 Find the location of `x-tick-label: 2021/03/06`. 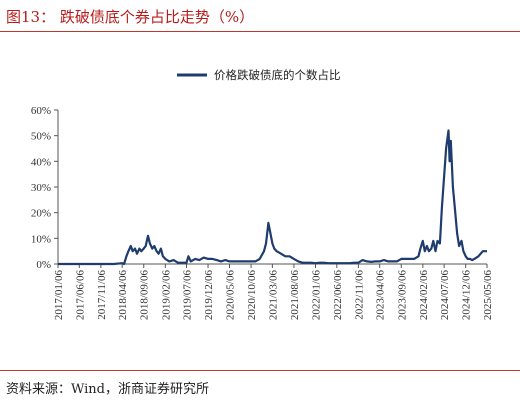

x-tick-label: 2021/03/06 is located at coordinates (273, 295).